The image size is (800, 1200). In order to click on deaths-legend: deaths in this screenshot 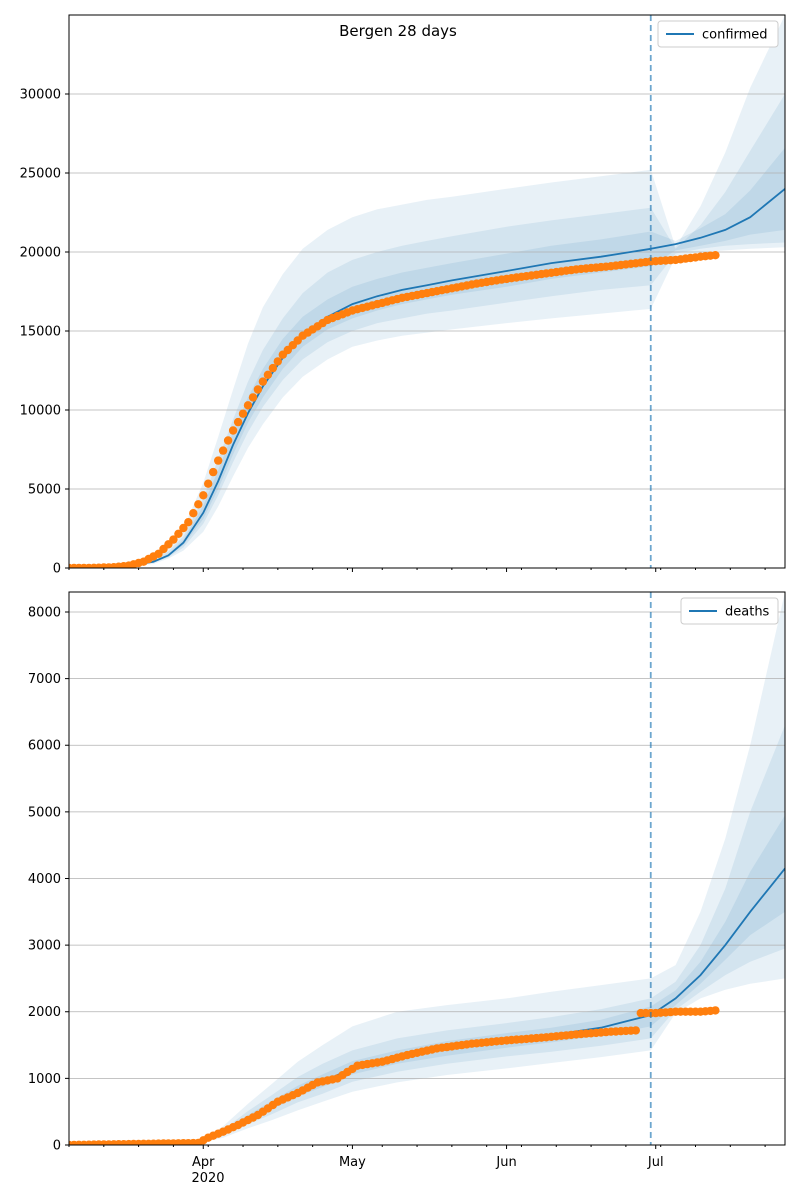, I will do `click(729, 611)`.